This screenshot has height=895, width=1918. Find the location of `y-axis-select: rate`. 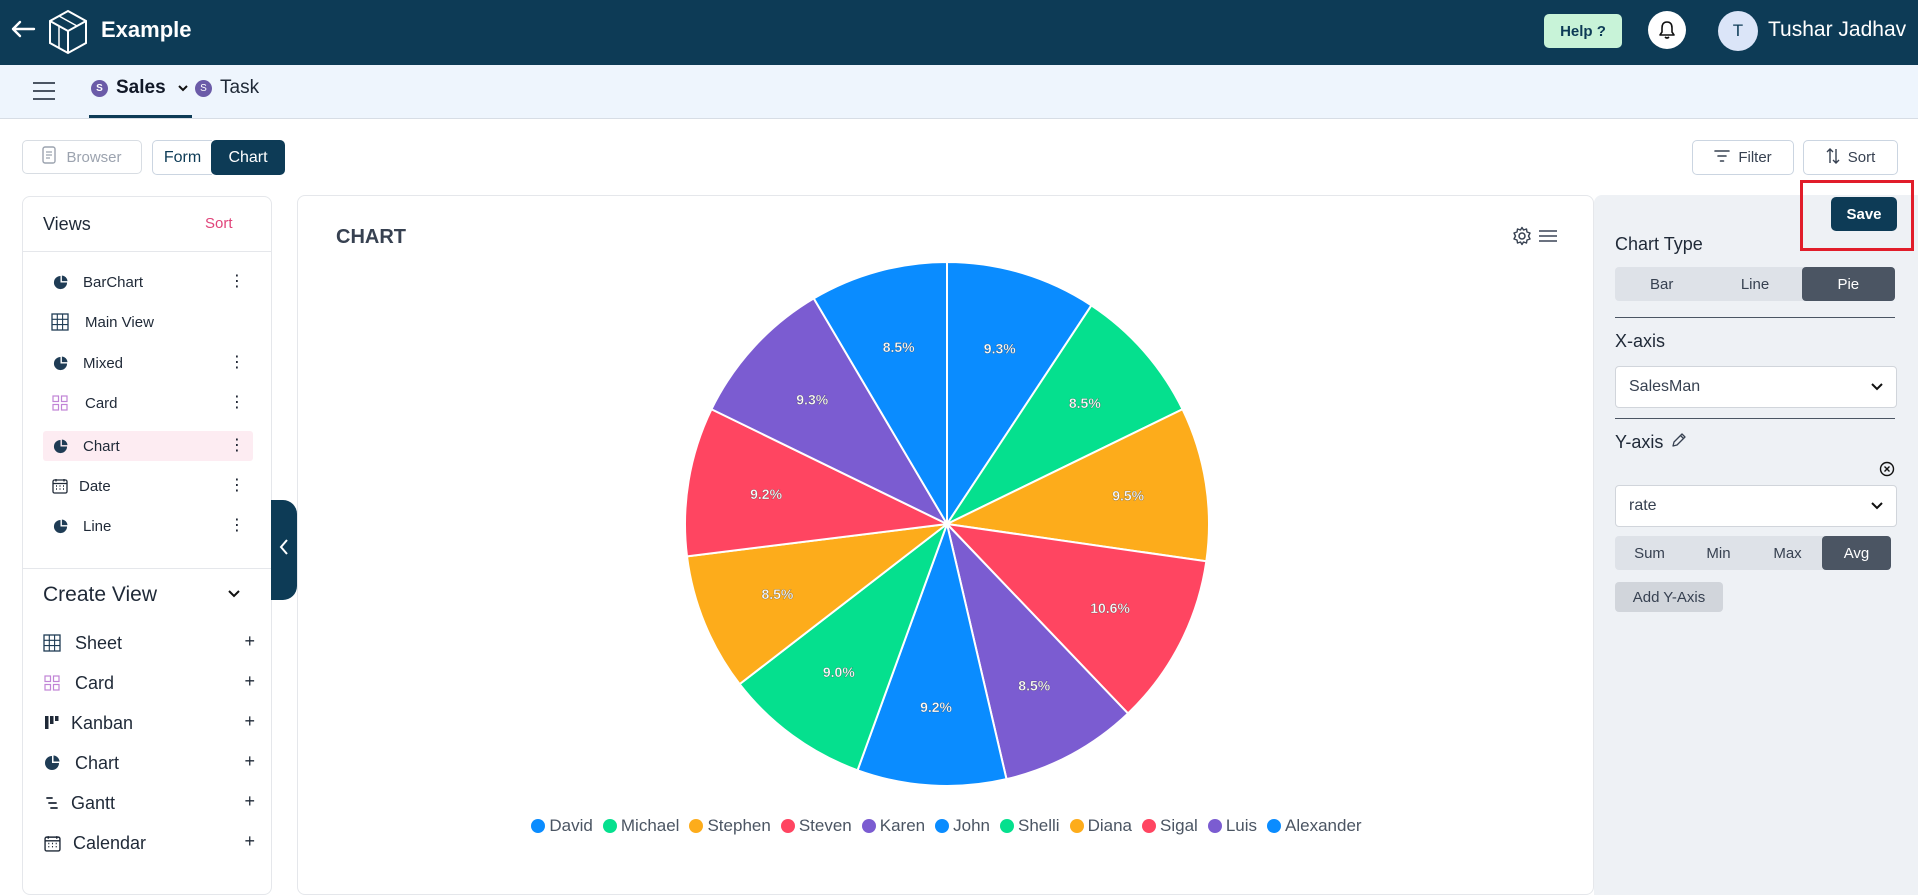

y-axis-select: rate is located at coordinates (1756, 506).